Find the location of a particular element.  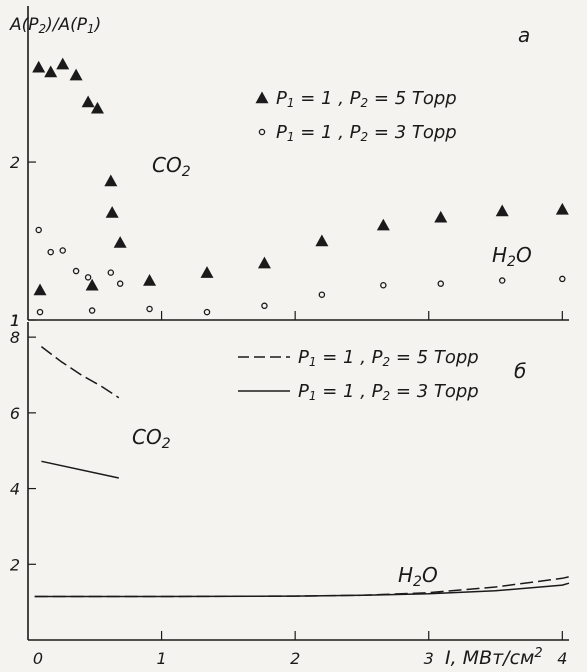

y-tick-label-a: 1 is located at coordinates (15, 320).